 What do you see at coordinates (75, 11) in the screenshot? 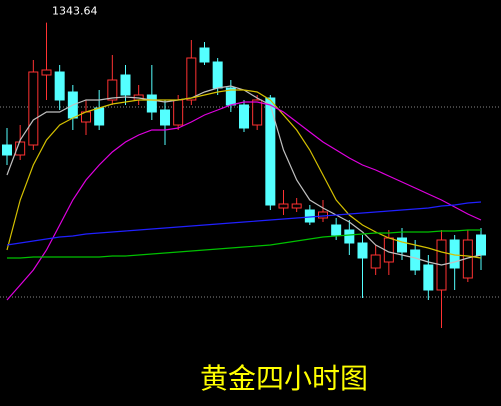
I see `high-label: 1343.64` at bounding box center [75, 11].